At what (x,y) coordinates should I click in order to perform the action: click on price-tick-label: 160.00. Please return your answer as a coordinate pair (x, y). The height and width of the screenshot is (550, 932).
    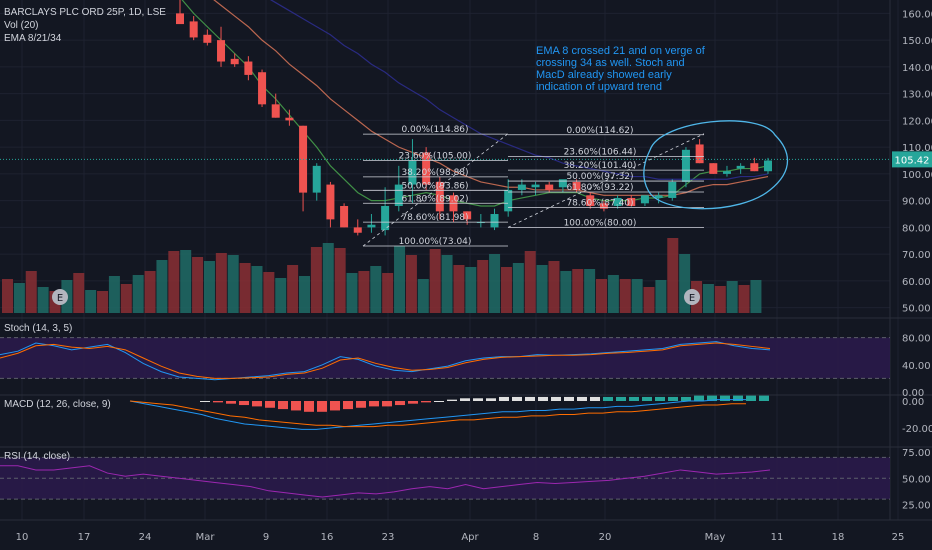
    Looking at the image, I should click on (917, 14).